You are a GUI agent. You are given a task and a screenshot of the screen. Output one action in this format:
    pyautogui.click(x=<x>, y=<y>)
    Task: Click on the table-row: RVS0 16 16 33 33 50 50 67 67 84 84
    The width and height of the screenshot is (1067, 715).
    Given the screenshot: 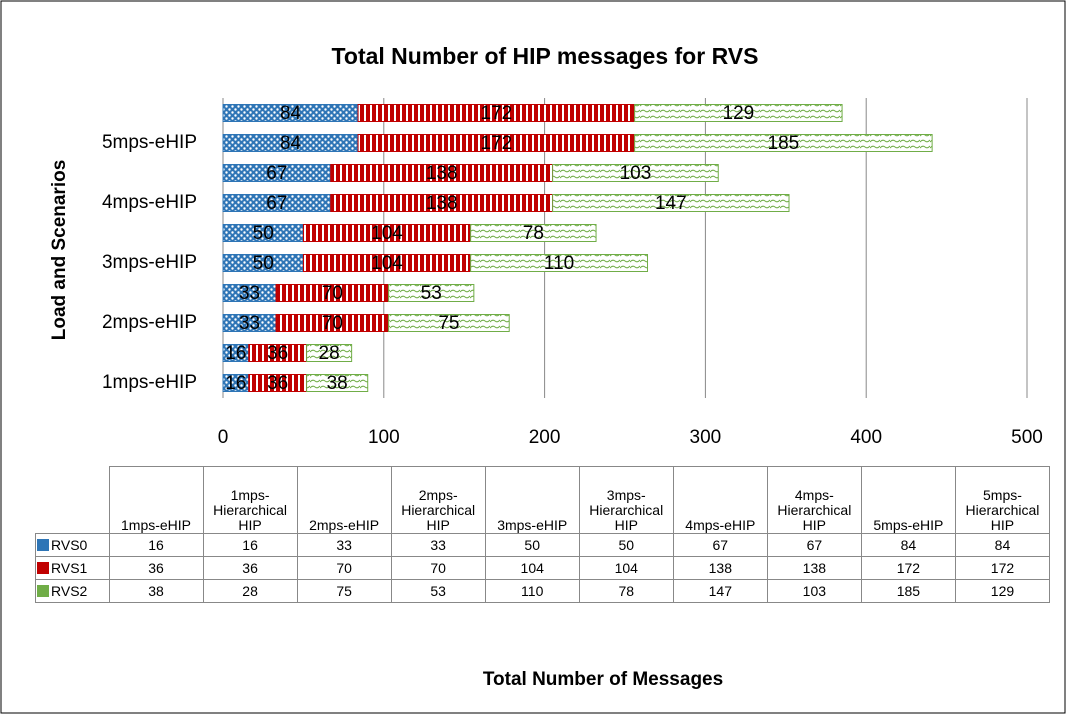 What is the action you would take?
    pyautogui.click(x=543, y=545)
    